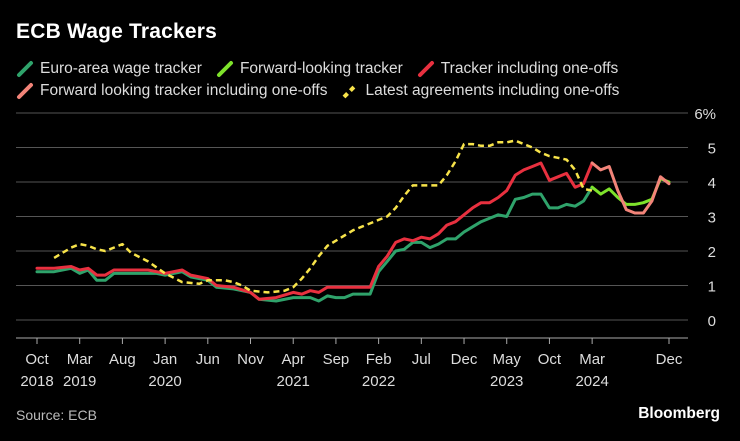  Describe the element at coordinates (679, 413) in the screenshot. I see `bloomberg-logo: Bloomberg` at that location.